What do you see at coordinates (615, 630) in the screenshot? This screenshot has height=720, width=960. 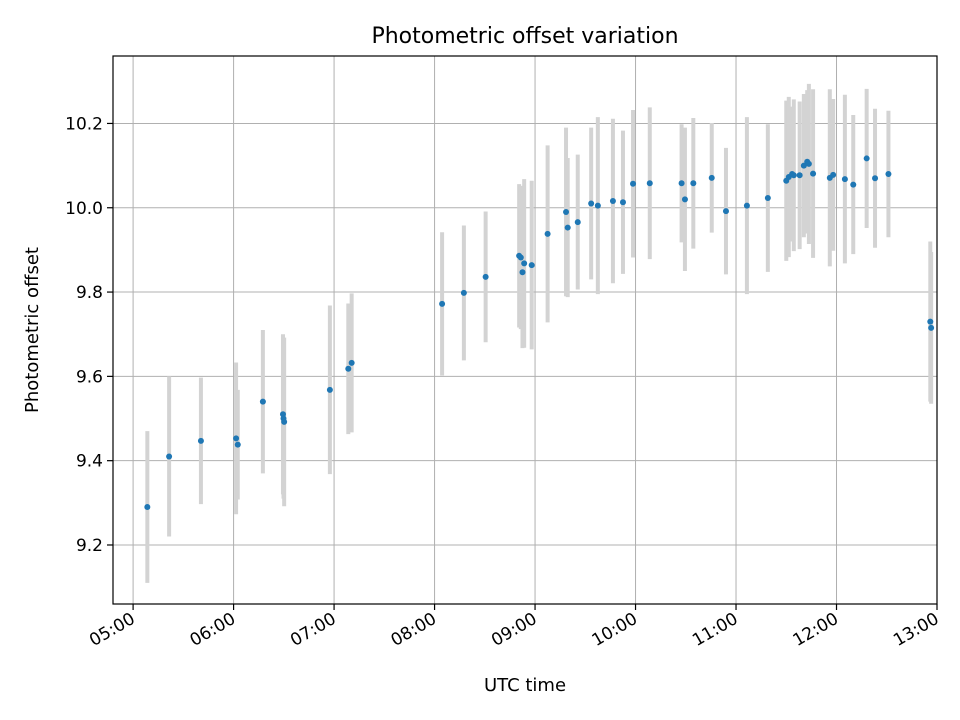 I see `x-tick-label: 10:00` at bounding box center [615, 630].